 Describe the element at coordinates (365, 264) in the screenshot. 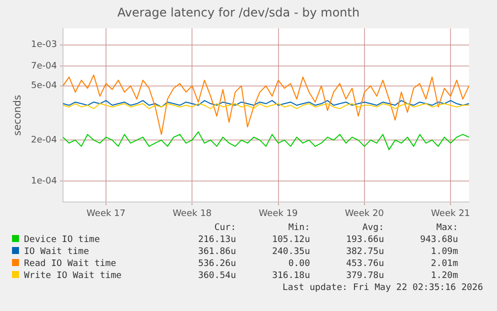

I see `text: 453.76u` at that location.